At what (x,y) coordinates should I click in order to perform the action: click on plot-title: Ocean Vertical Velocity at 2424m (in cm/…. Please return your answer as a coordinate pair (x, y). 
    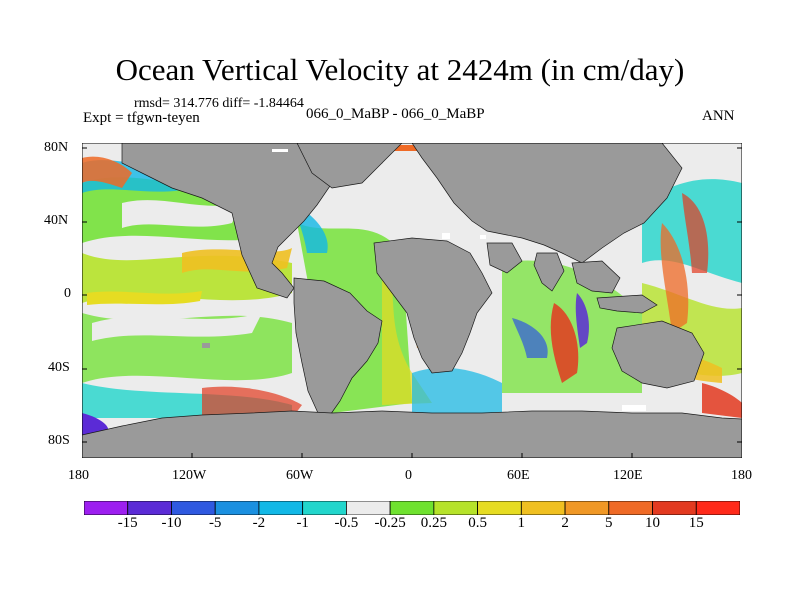
    Looking at the image, I should click on (400, 69).